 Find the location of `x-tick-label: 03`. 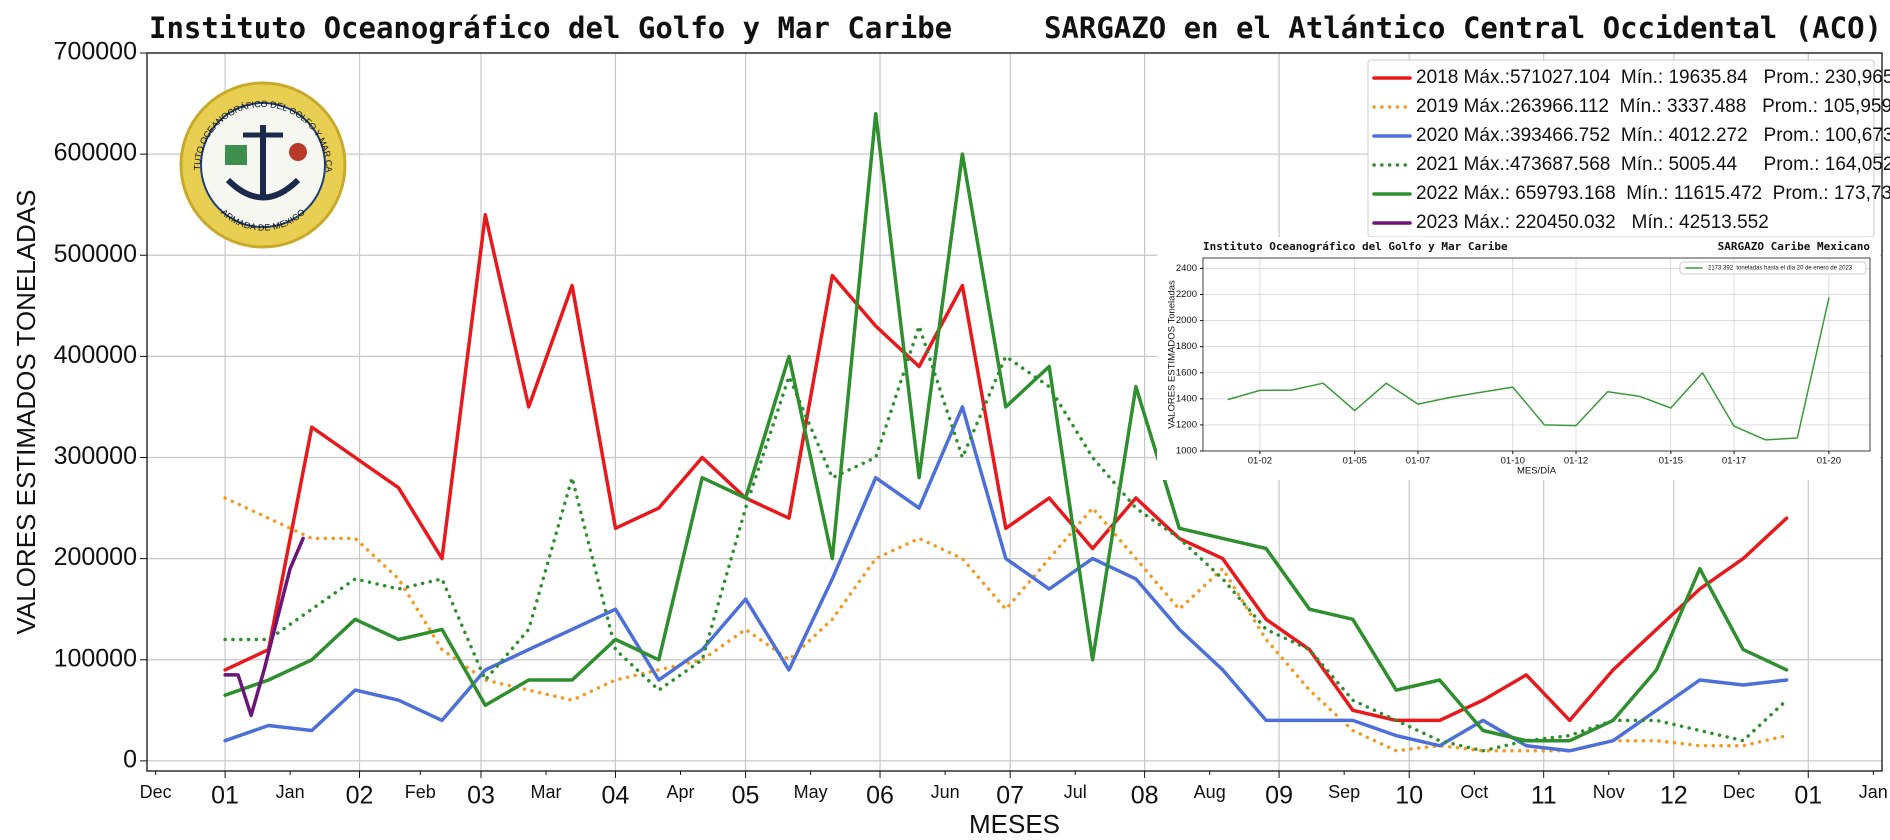

x-tick-label: 03 is located at coordinates (481, 795).